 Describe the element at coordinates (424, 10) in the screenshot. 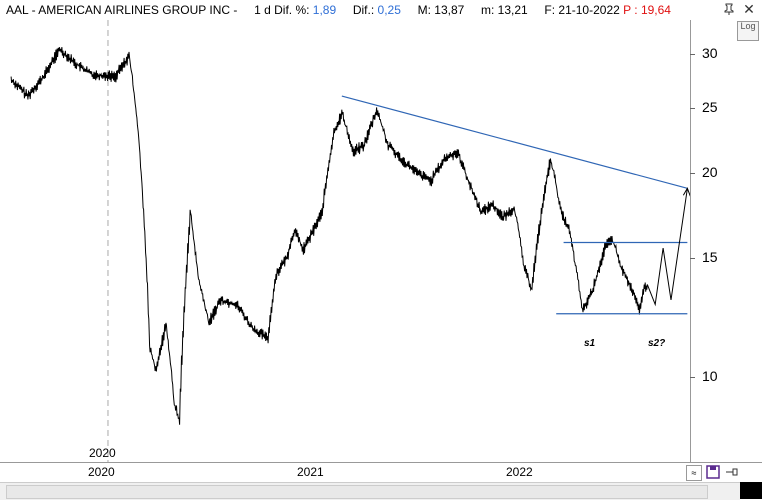

I see `max-label: M:` at that location.